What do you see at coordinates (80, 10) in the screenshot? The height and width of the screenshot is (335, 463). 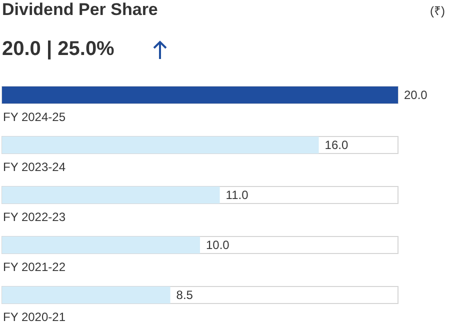 I see `chart-title: Dividend Per Share` at bounding box center [80, 10].